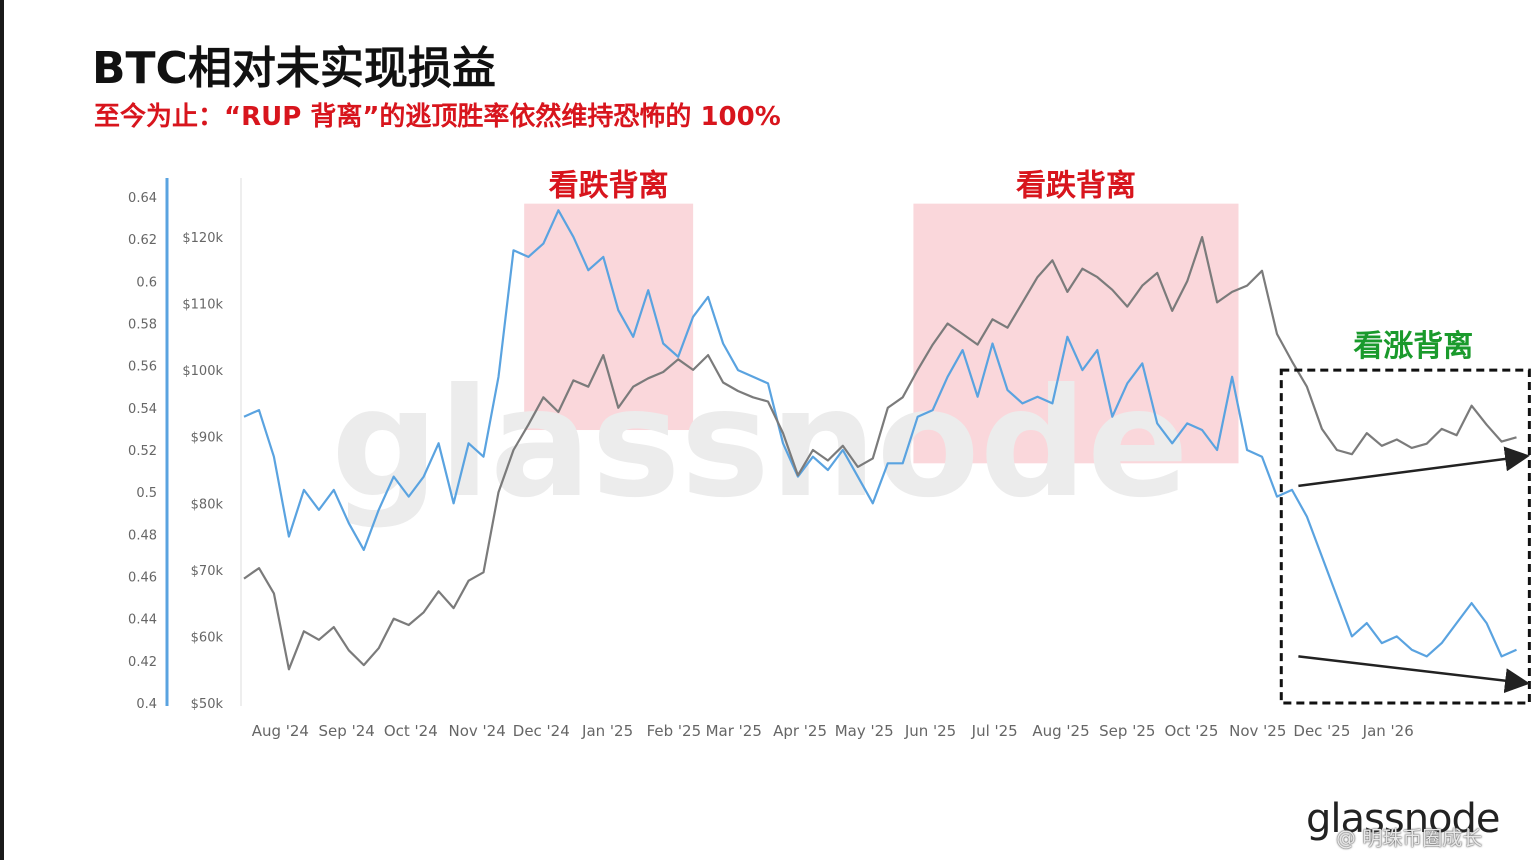 This screenshot has height=860, width=1536. Describe the element at coordinates (864, 731) in the screenshot. I see `x-tick-label: May '25` at that location.